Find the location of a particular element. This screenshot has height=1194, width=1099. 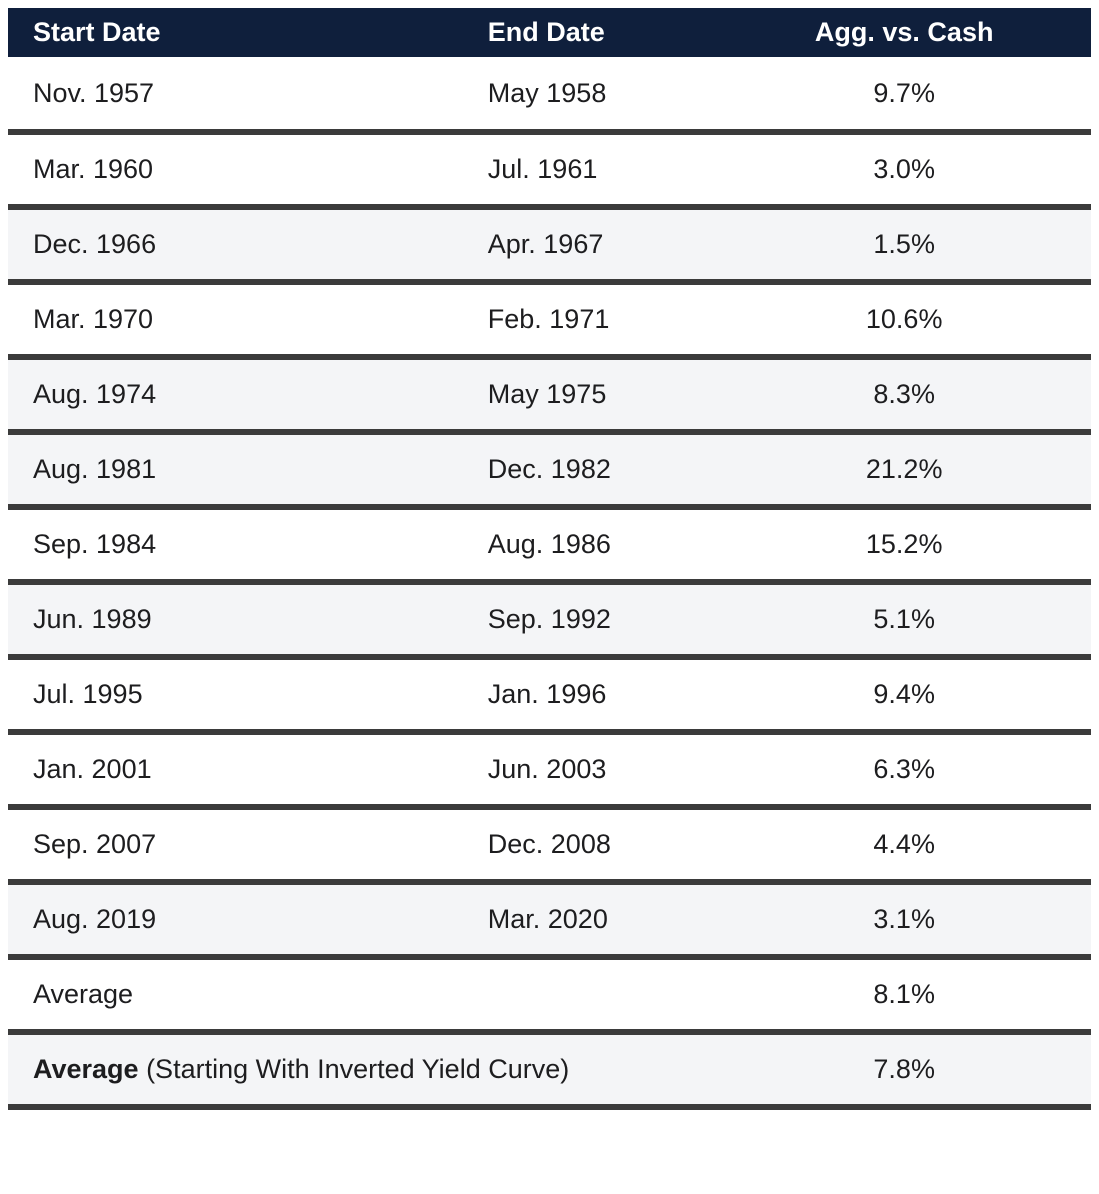

agg-vs-cash-cell: 9.7% is located at coordinates (904, 96).